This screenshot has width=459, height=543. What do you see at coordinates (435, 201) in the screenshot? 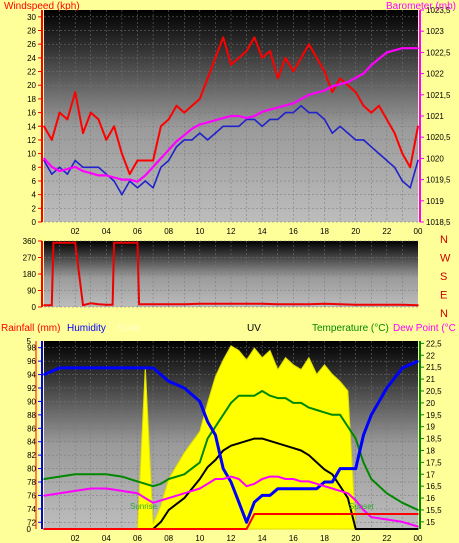
I see `right-tick-label: 1019` at bounding box center [435, 201].